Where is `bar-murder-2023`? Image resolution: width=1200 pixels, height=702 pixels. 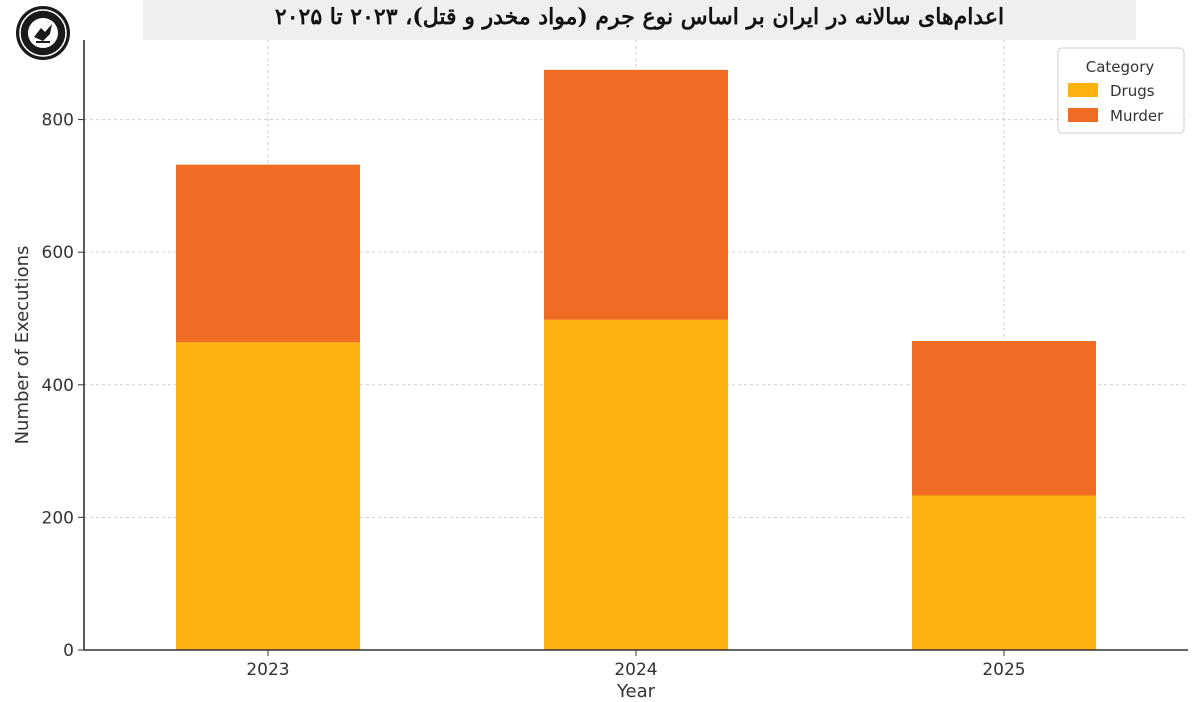
bar-murder-2023 is located at coordinates (268, 253).